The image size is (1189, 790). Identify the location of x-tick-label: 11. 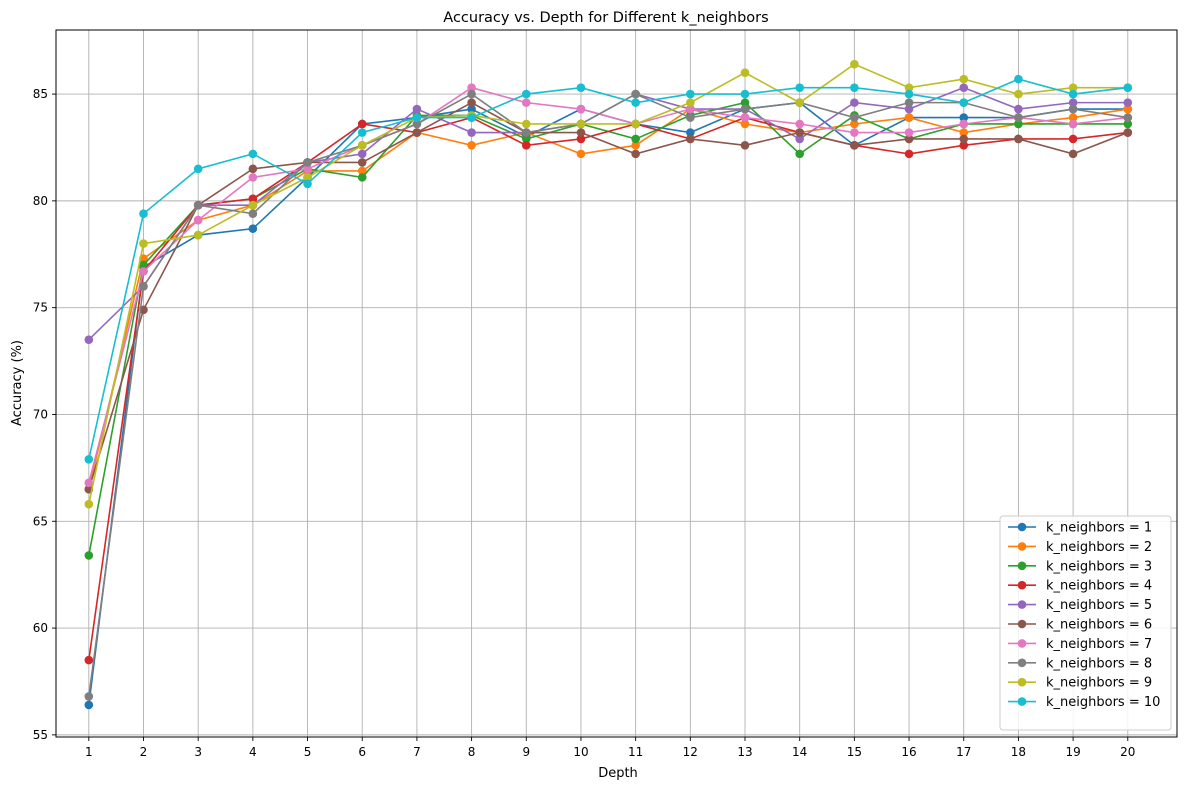
(635, 752).